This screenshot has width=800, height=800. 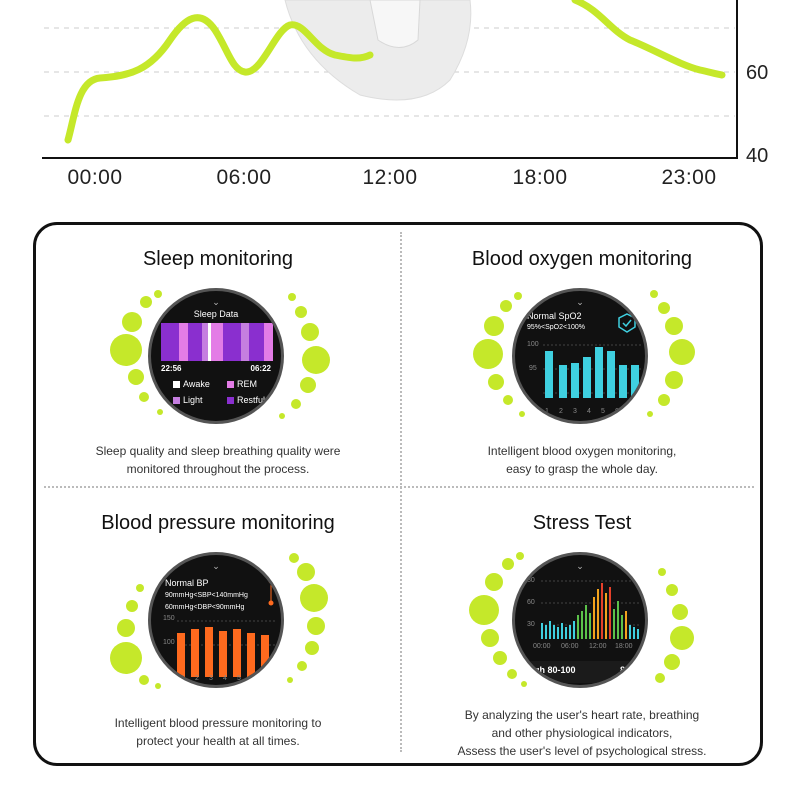 I want to click on x-tick-label: 23:00, so click(x=689, y=177).